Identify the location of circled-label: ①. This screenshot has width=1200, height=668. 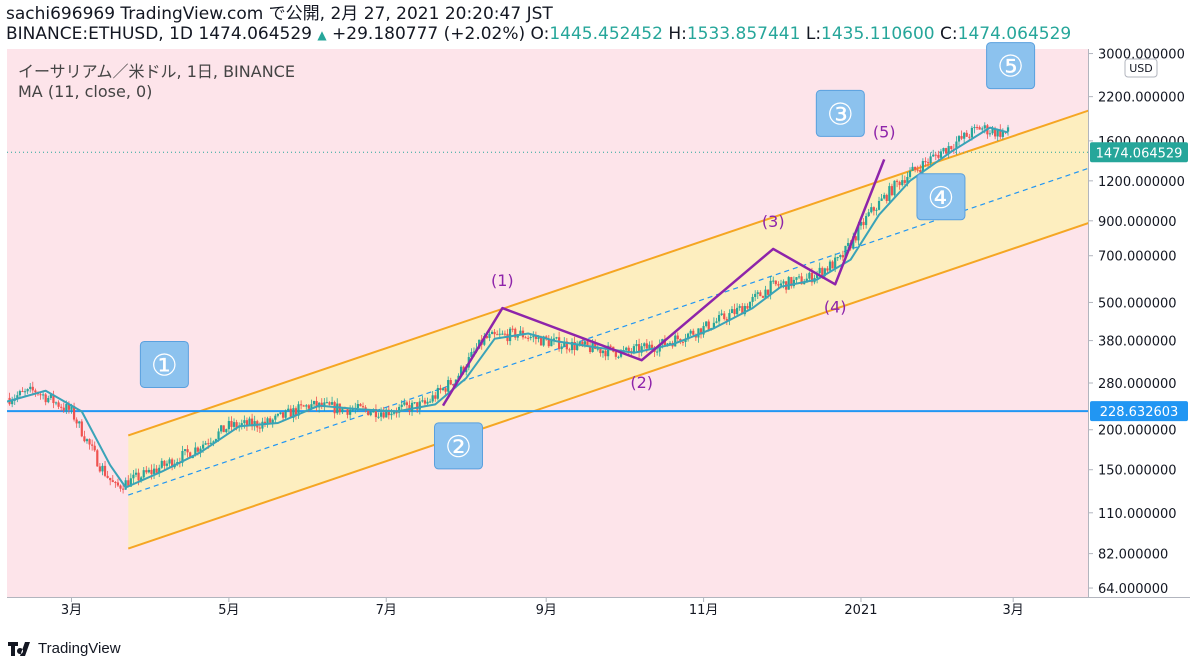
(164, 364).